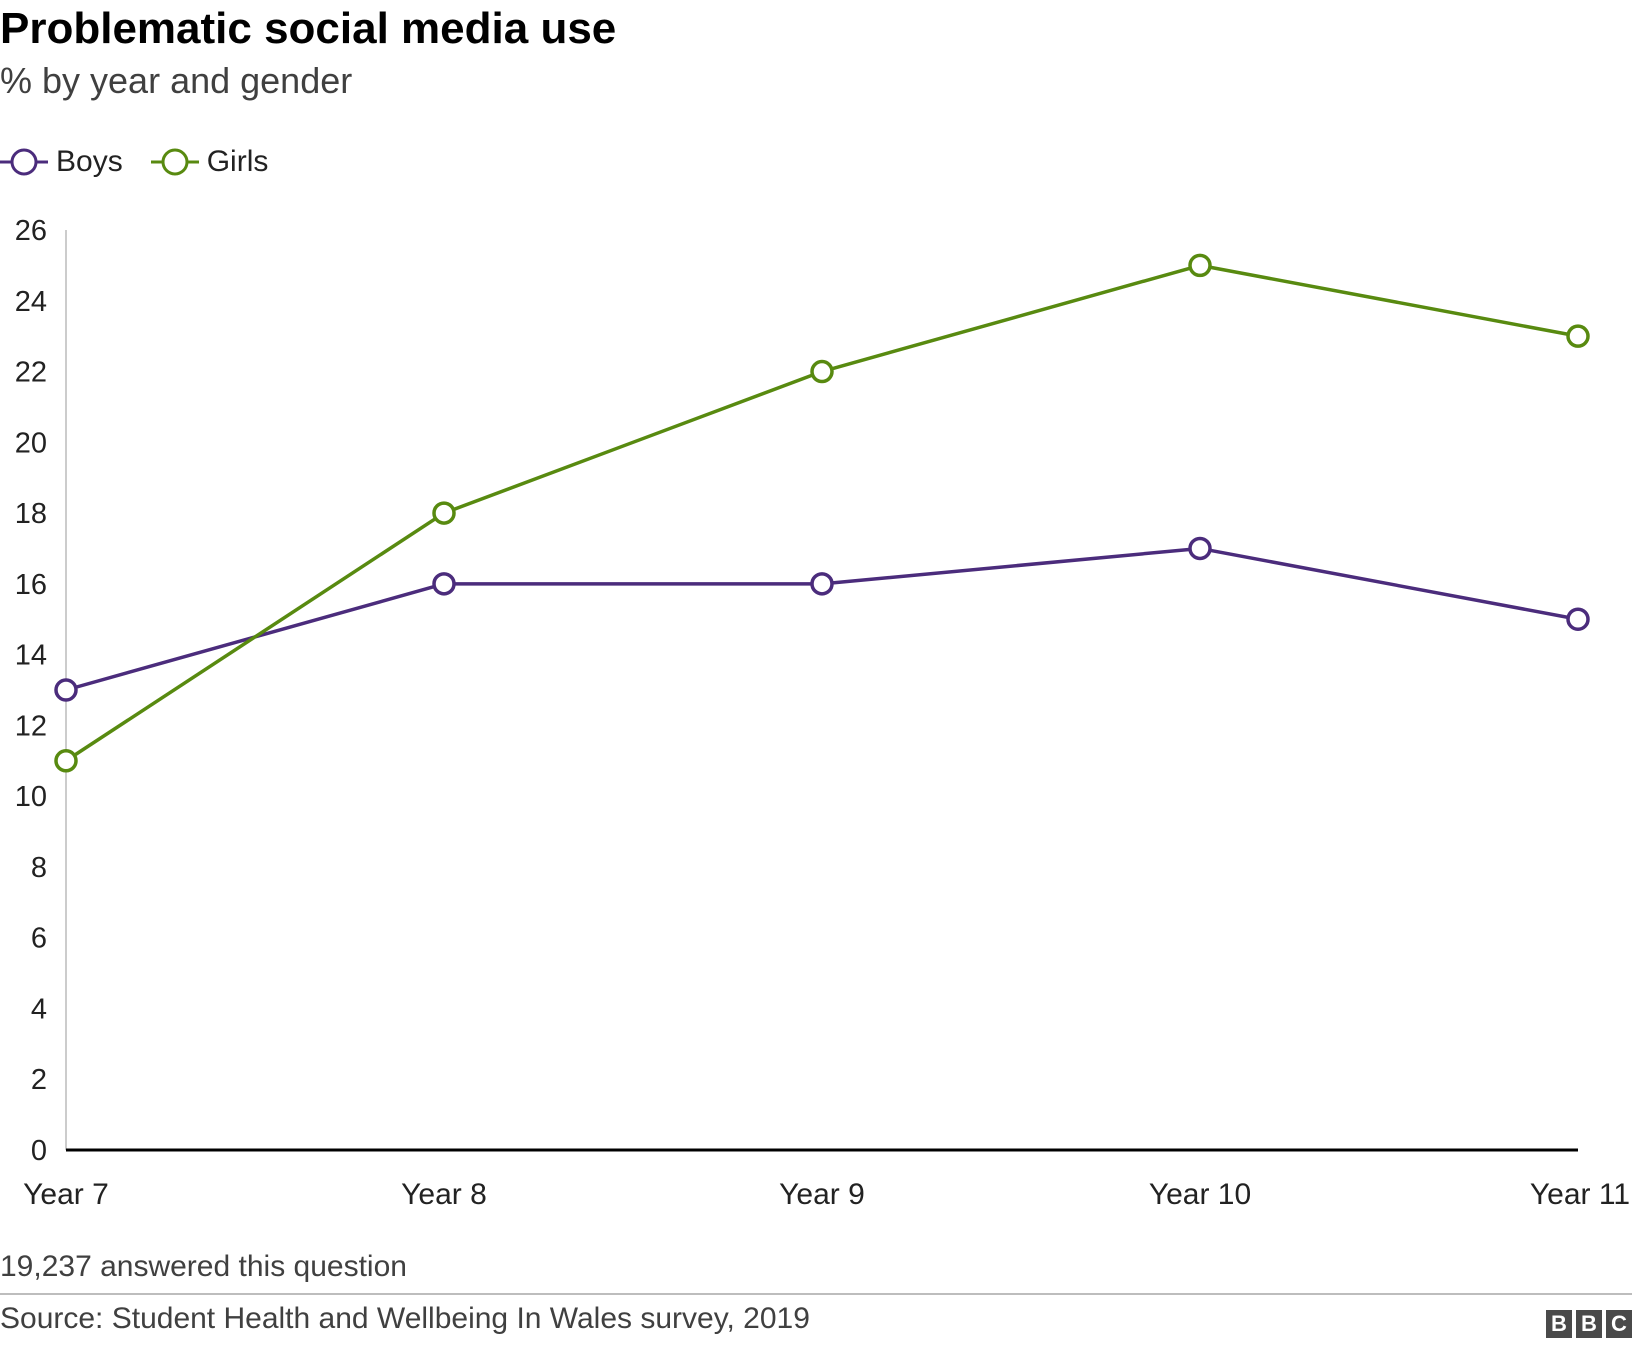  Describe the element at coordinates (31, 231) in the screenshot. I see `y-tick-label: 26` at that location.